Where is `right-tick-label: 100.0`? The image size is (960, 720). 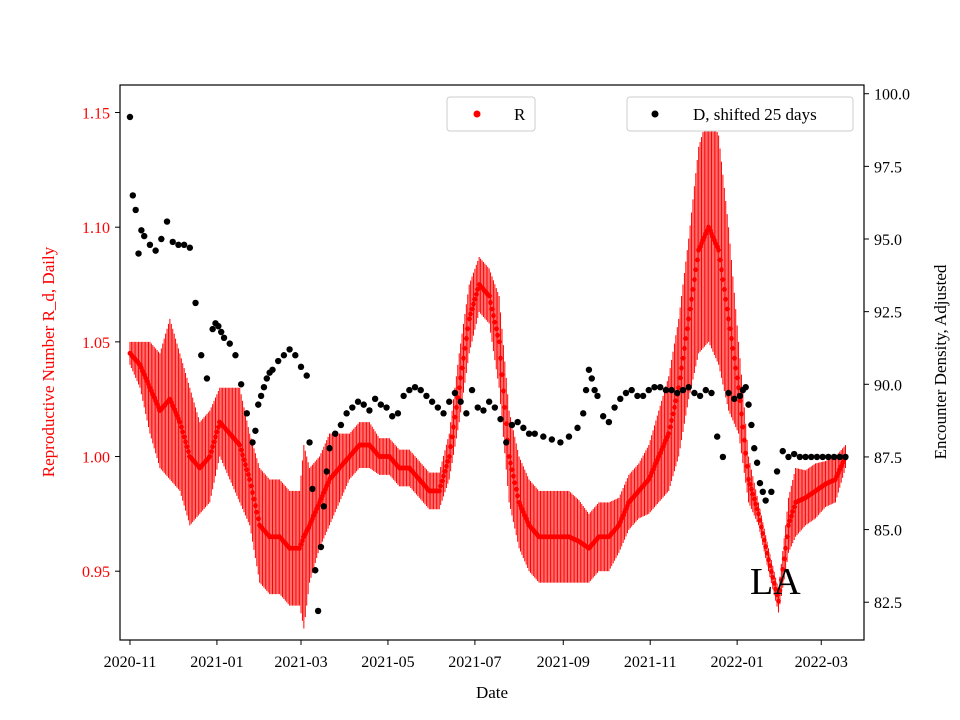
right-tick-label: 100.0 is located at coordinates (892, 95).